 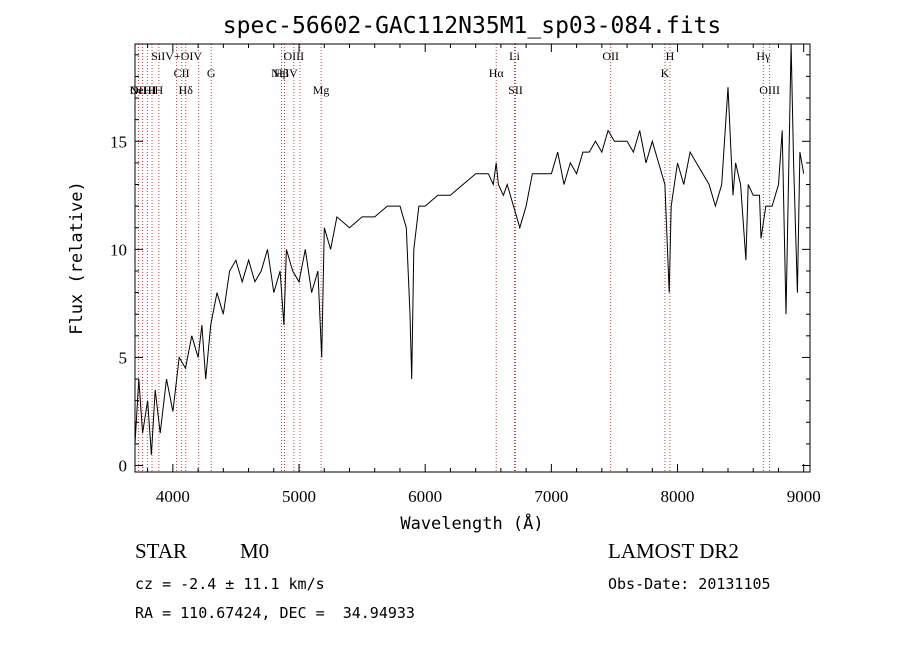 I want to click on y-tick-label-3: 15, so click(x=118, y=141).